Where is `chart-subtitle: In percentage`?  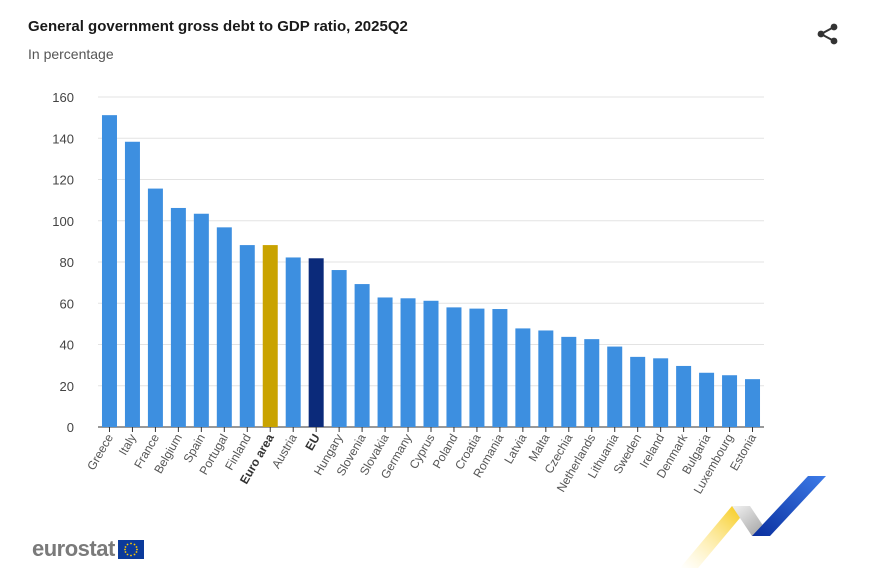 chart-subtitle: In percentage is located at coordinates (71, 54).